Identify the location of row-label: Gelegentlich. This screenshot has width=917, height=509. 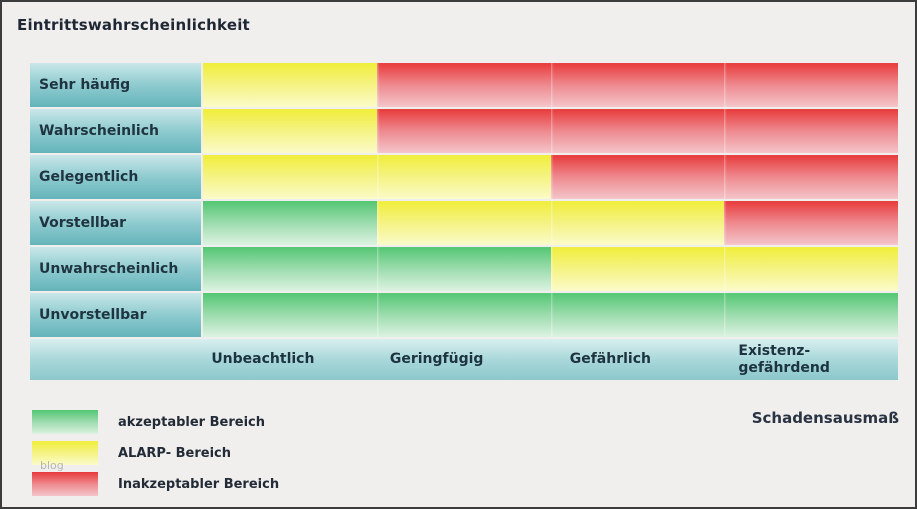
(115, 177).